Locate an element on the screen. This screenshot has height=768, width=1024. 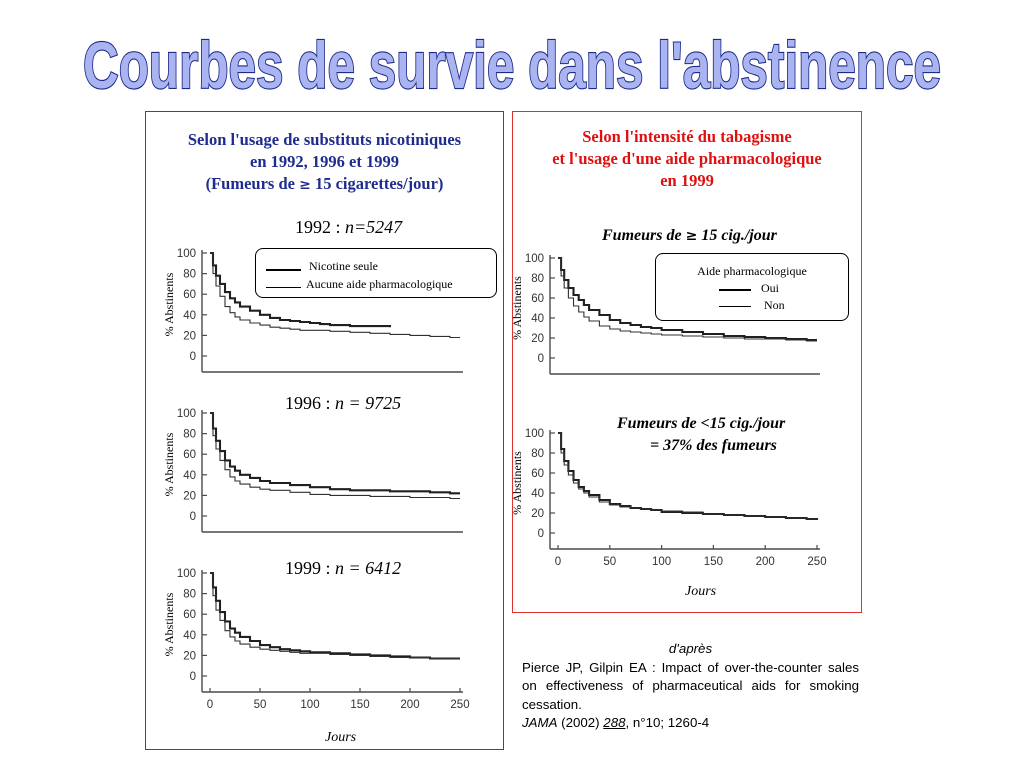
chart-1996: 0 20 40 60 80 100% Abstinents is located at coordinates (326, 475).